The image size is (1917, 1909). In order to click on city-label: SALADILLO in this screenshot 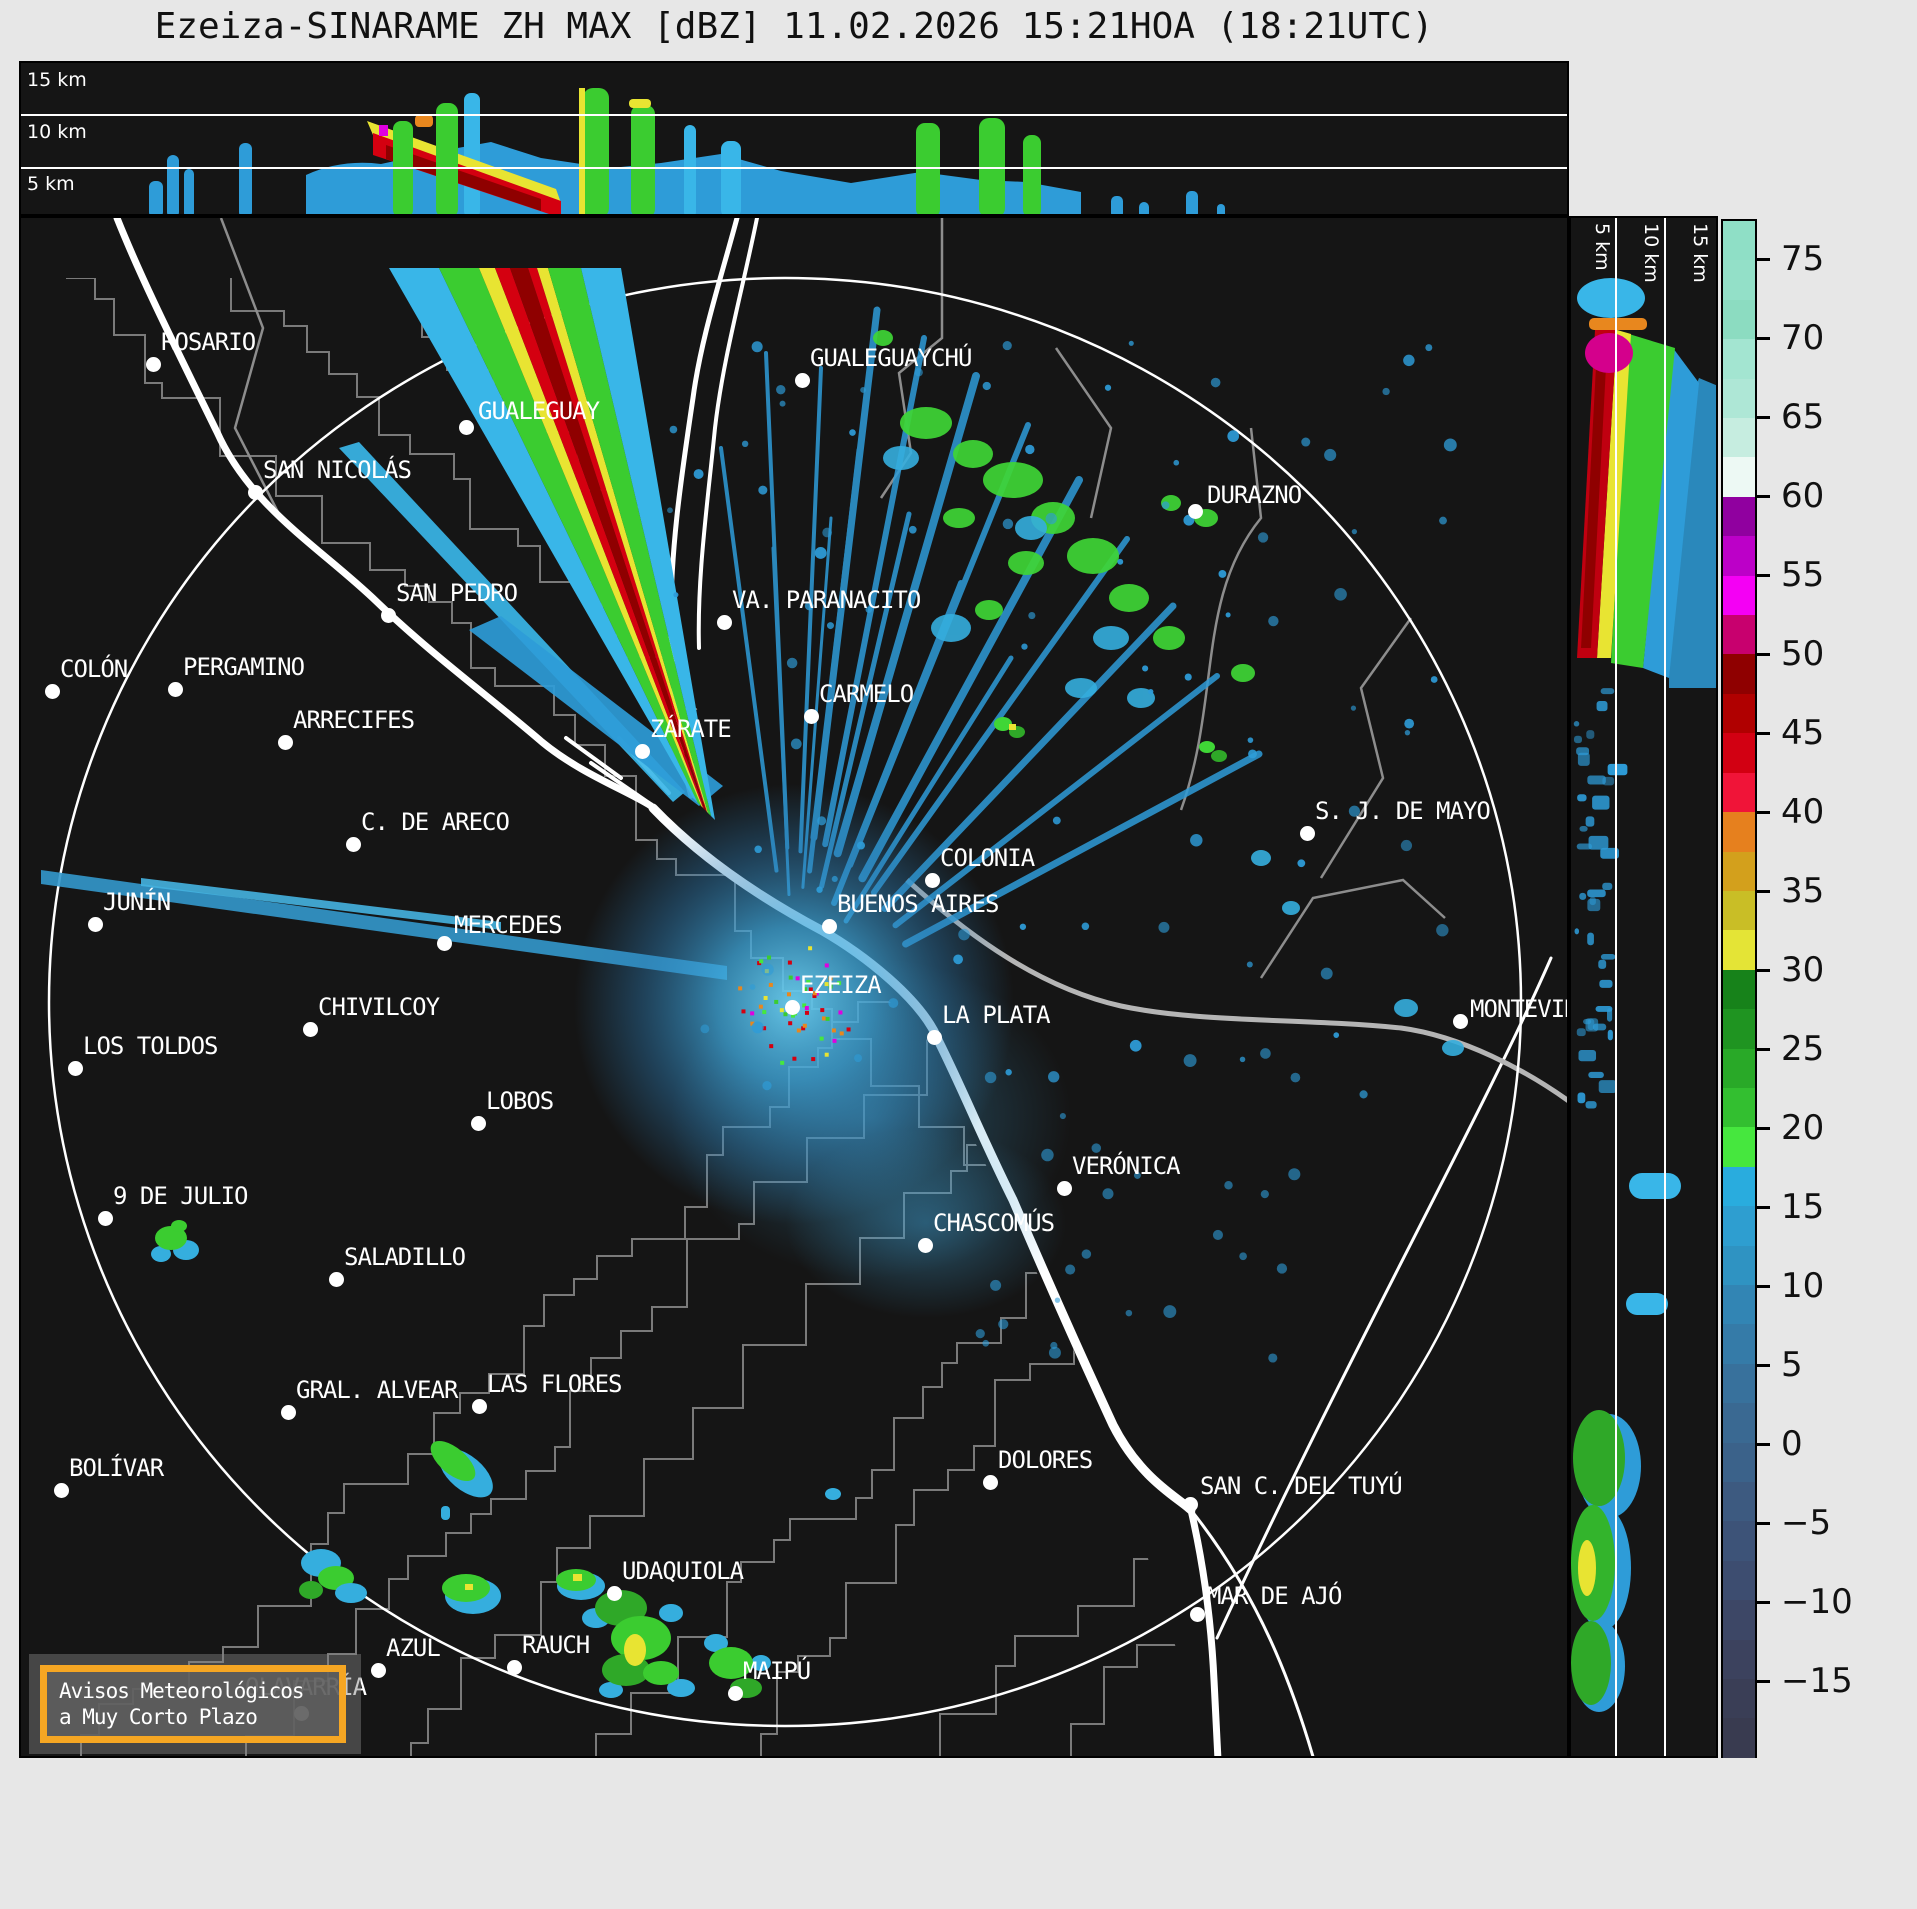, I will do `click(405, 1257)`.